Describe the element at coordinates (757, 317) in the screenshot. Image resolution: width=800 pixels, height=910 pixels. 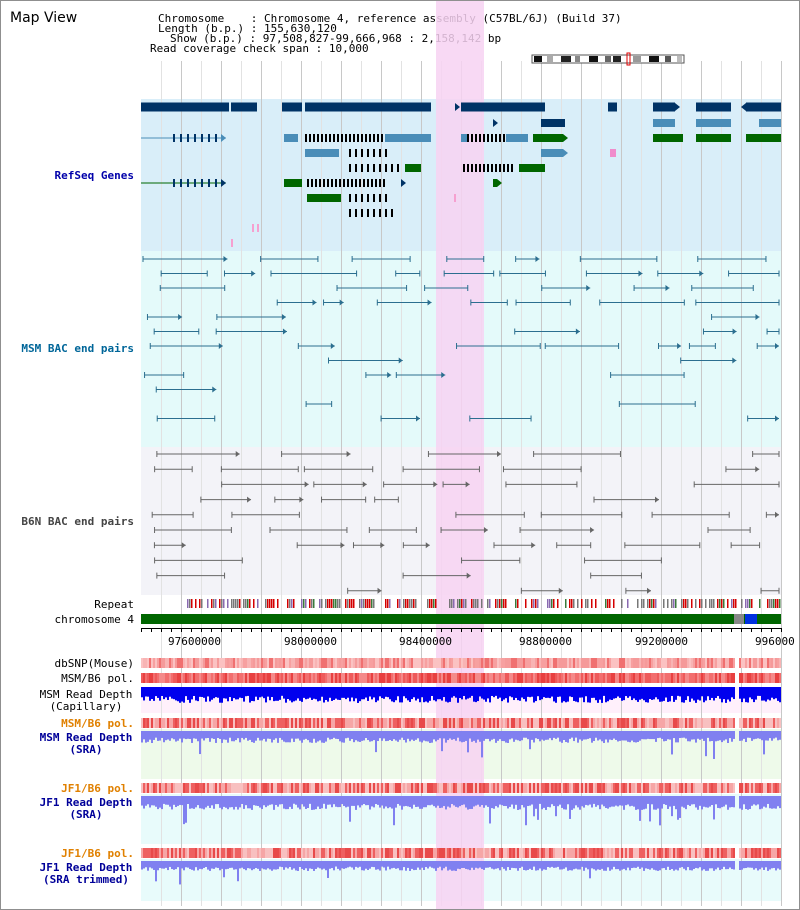
I see `bac-end-arrow` at that location.